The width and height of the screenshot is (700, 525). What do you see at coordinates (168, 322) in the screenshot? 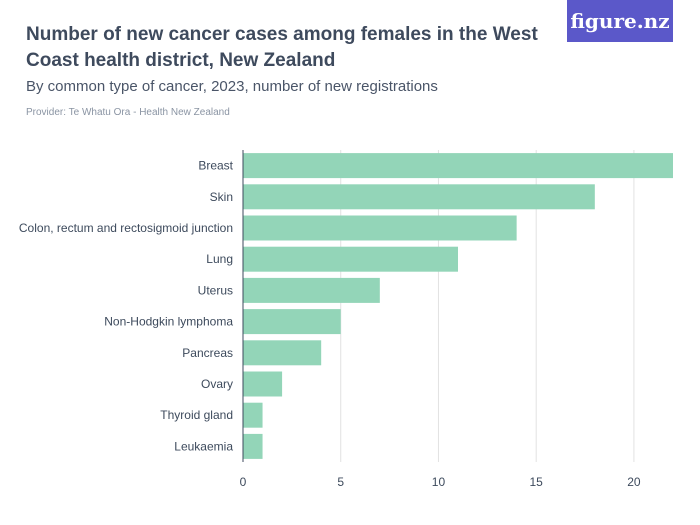
I see `category-label: Non-Hodgkin lymphoma` at bounding box center [168, 322].